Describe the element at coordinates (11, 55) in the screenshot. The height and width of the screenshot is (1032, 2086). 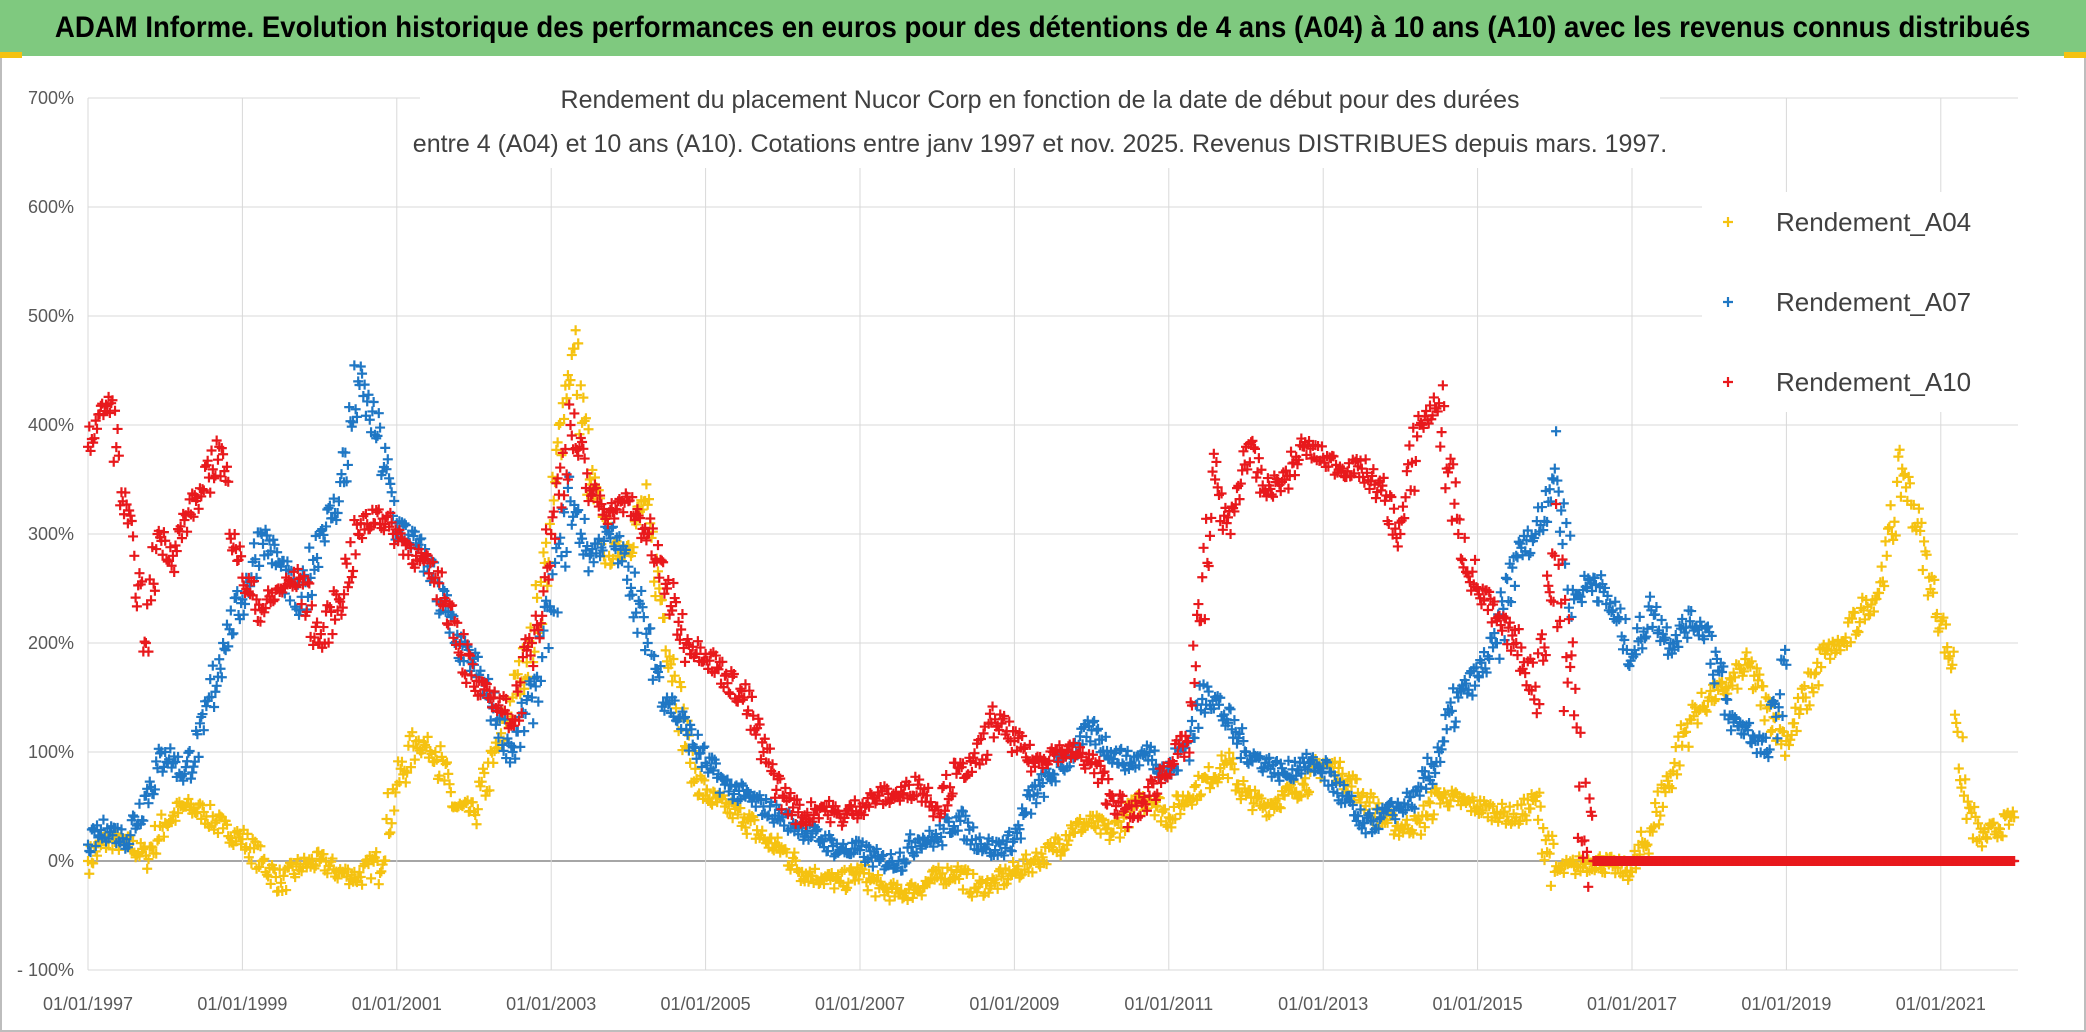
I see `banner-accent-left` at that location.